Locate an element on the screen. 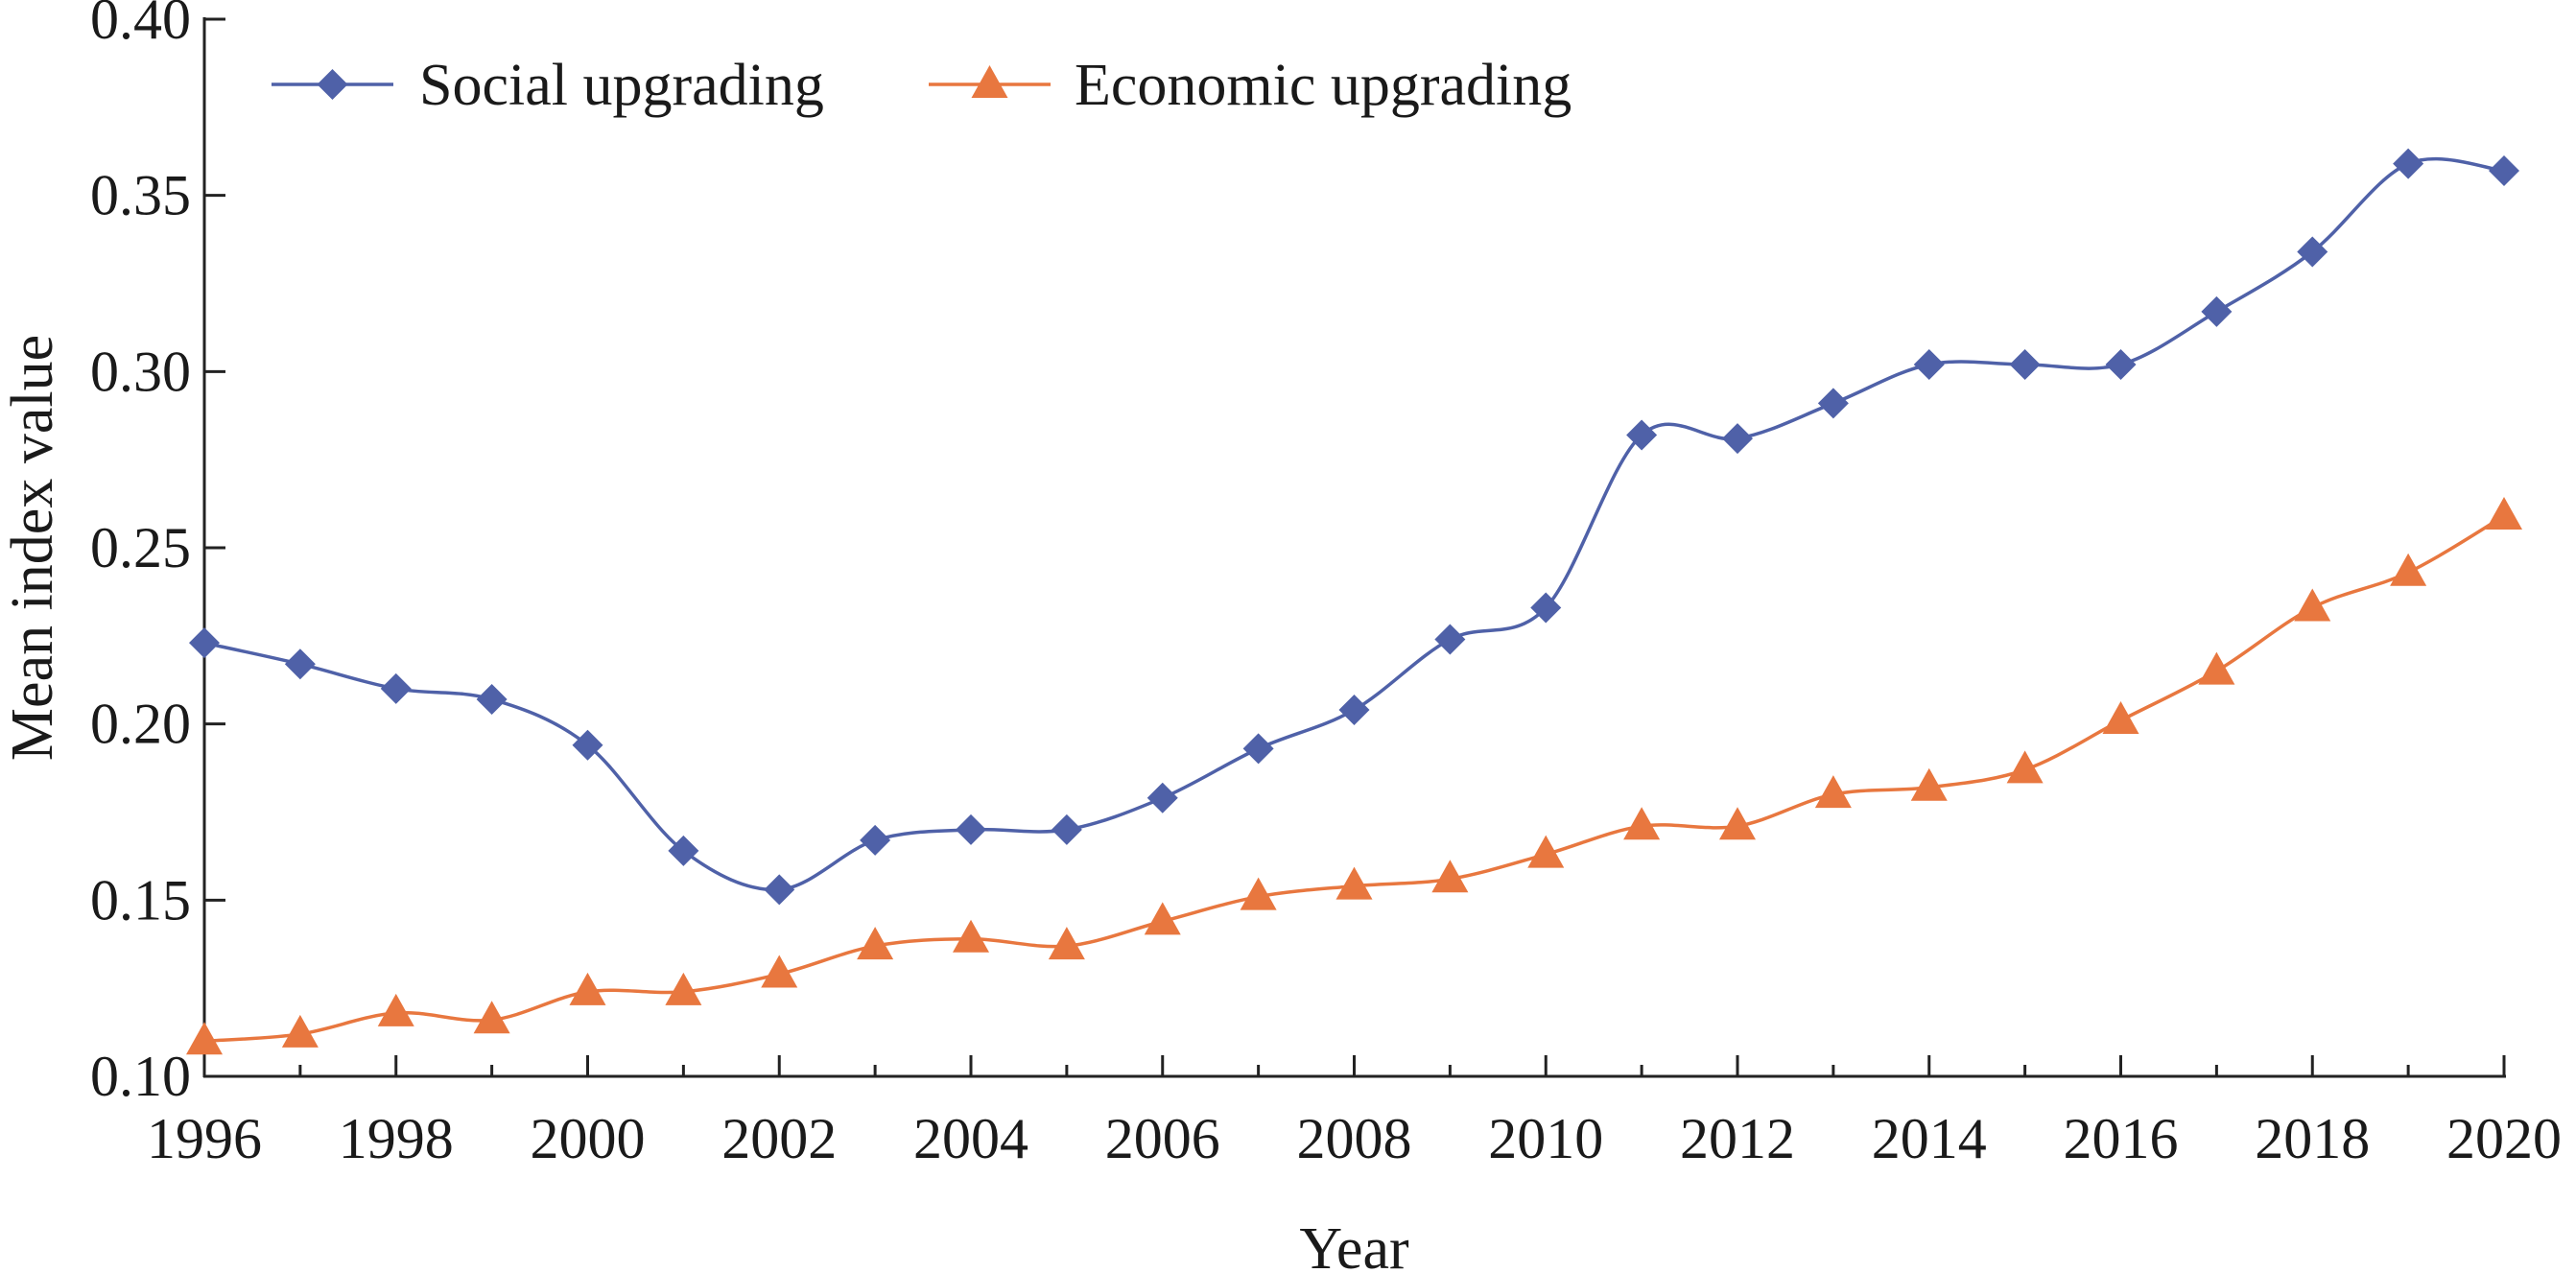 This screenshot has height=1273, width=2576. x-tick-label: 2006 is located at coordinates (1163, 1138).